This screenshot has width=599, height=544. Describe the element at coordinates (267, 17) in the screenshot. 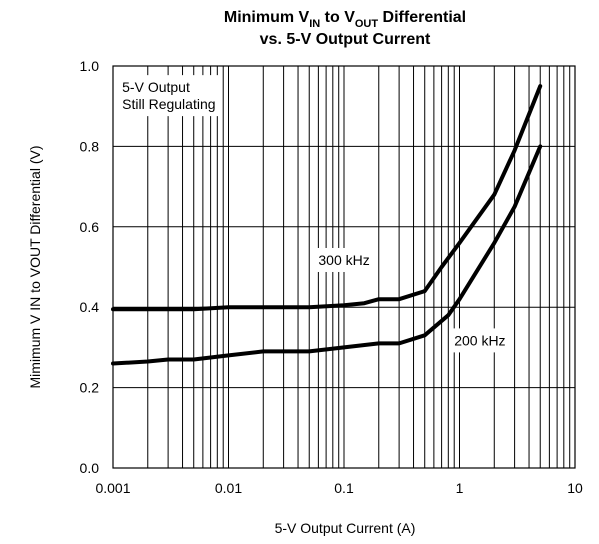

I see `title-part1: Minimum V` at that location.